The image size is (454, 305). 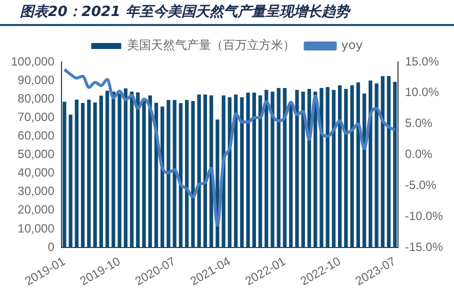 What do you see at coordinates (422, 92) in the screenshot?
I see `y2-tick-label: 10.0%` at bounding box center [422, 92].